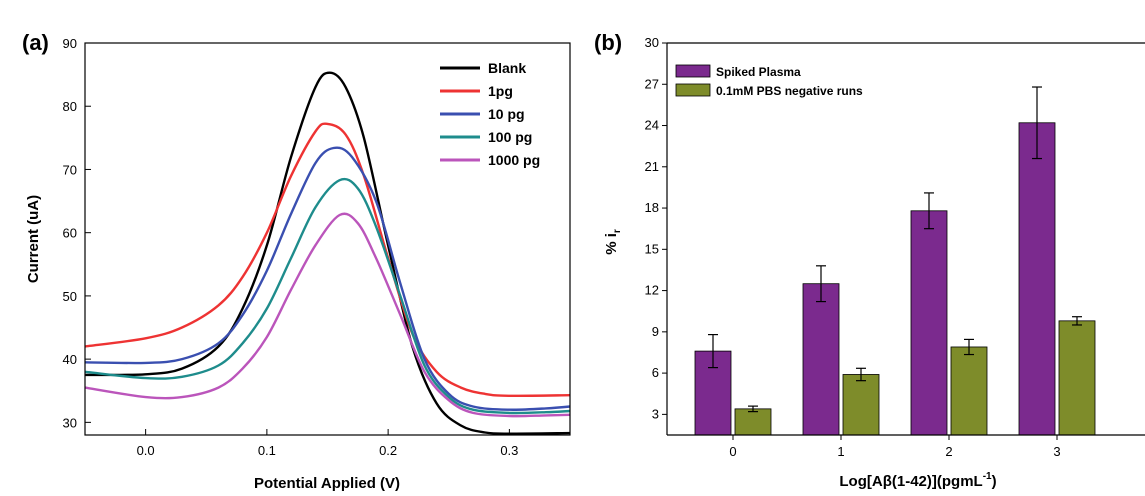  What do you see at coordinates (948, 451) in the screenshot?
I see `b-x-tick-label: 2` at bounding box center [948, 451].